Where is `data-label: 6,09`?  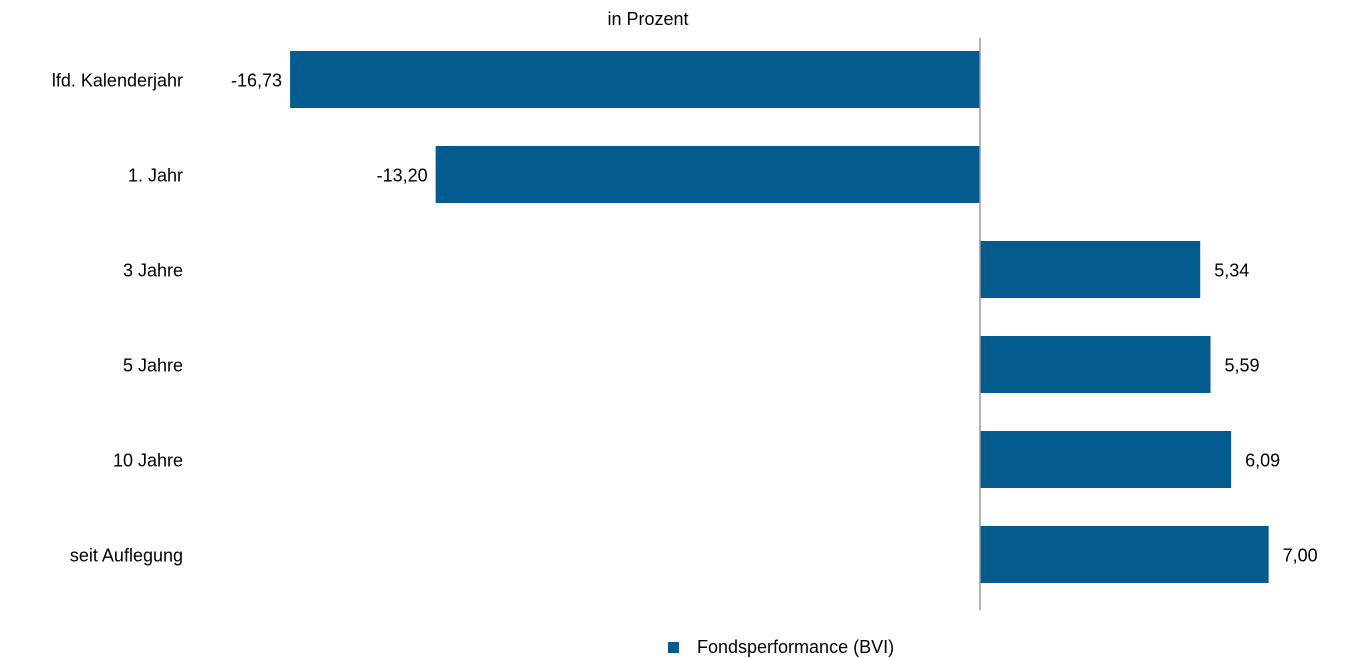
data-label: 6,09 is located at coordinates (1262, 460).